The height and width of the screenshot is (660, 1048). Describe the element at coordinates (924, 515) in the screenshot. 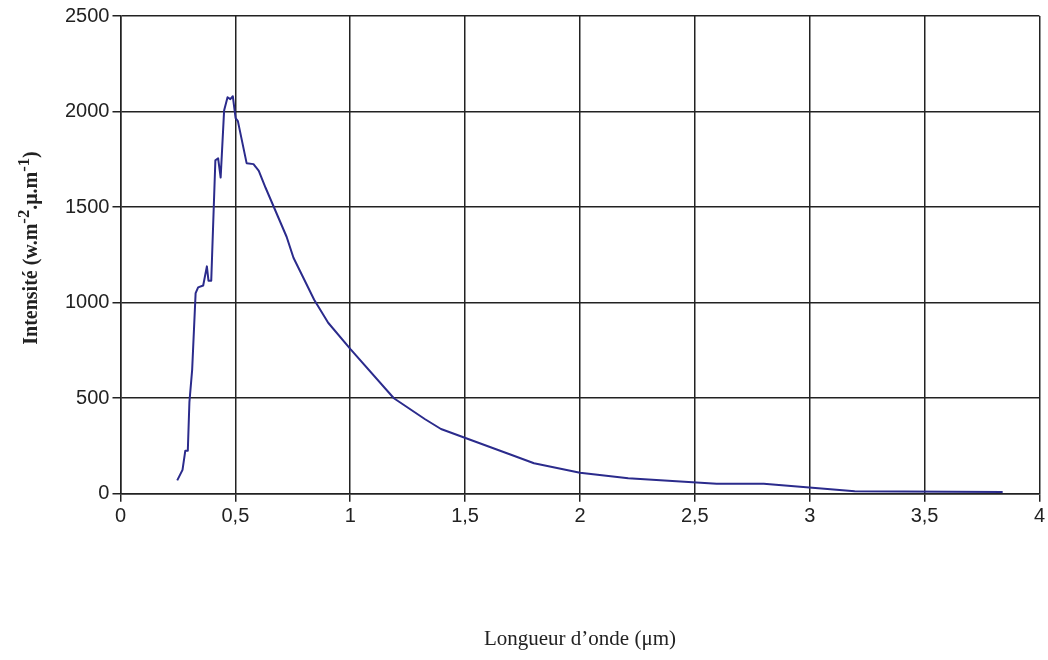

I see `x-tick-label: 3,5` at that location.